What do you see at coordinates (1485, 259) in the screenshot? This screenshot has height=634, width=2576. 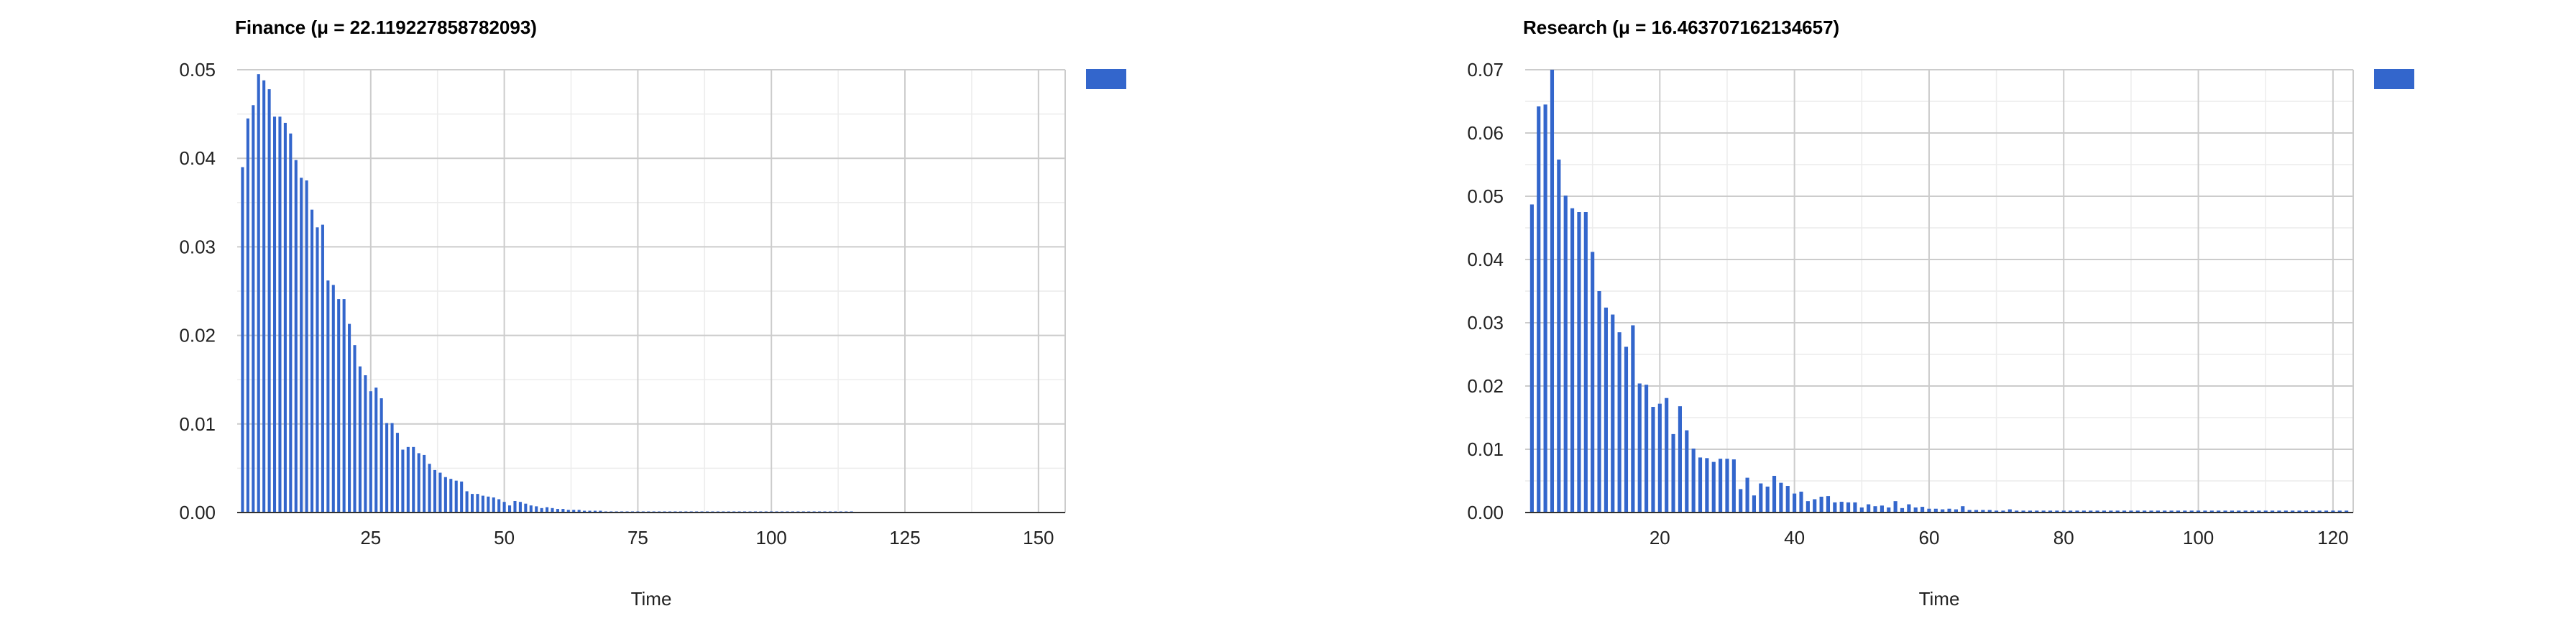 I see `y-tick-label: 0.04` at bounding box center [1485, 259].